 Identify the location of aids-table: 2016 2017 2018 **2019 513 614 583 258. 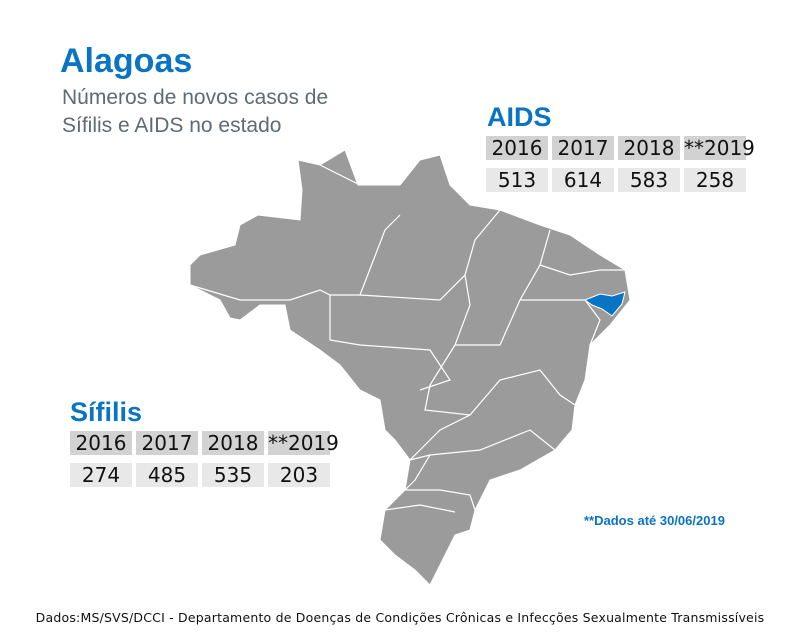
(620, 164).